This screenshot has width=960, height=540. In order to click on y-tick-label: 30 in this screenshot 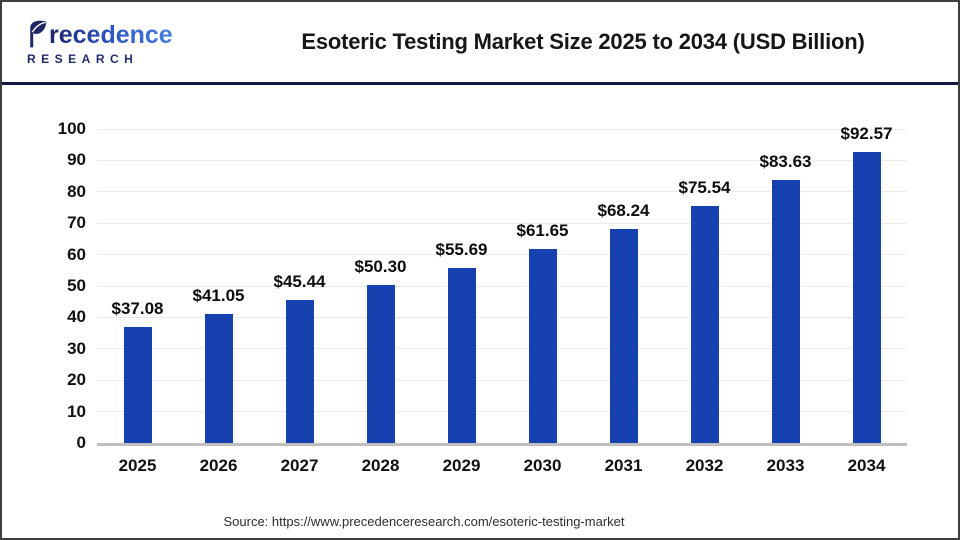, I will do `click(76, 348)`.